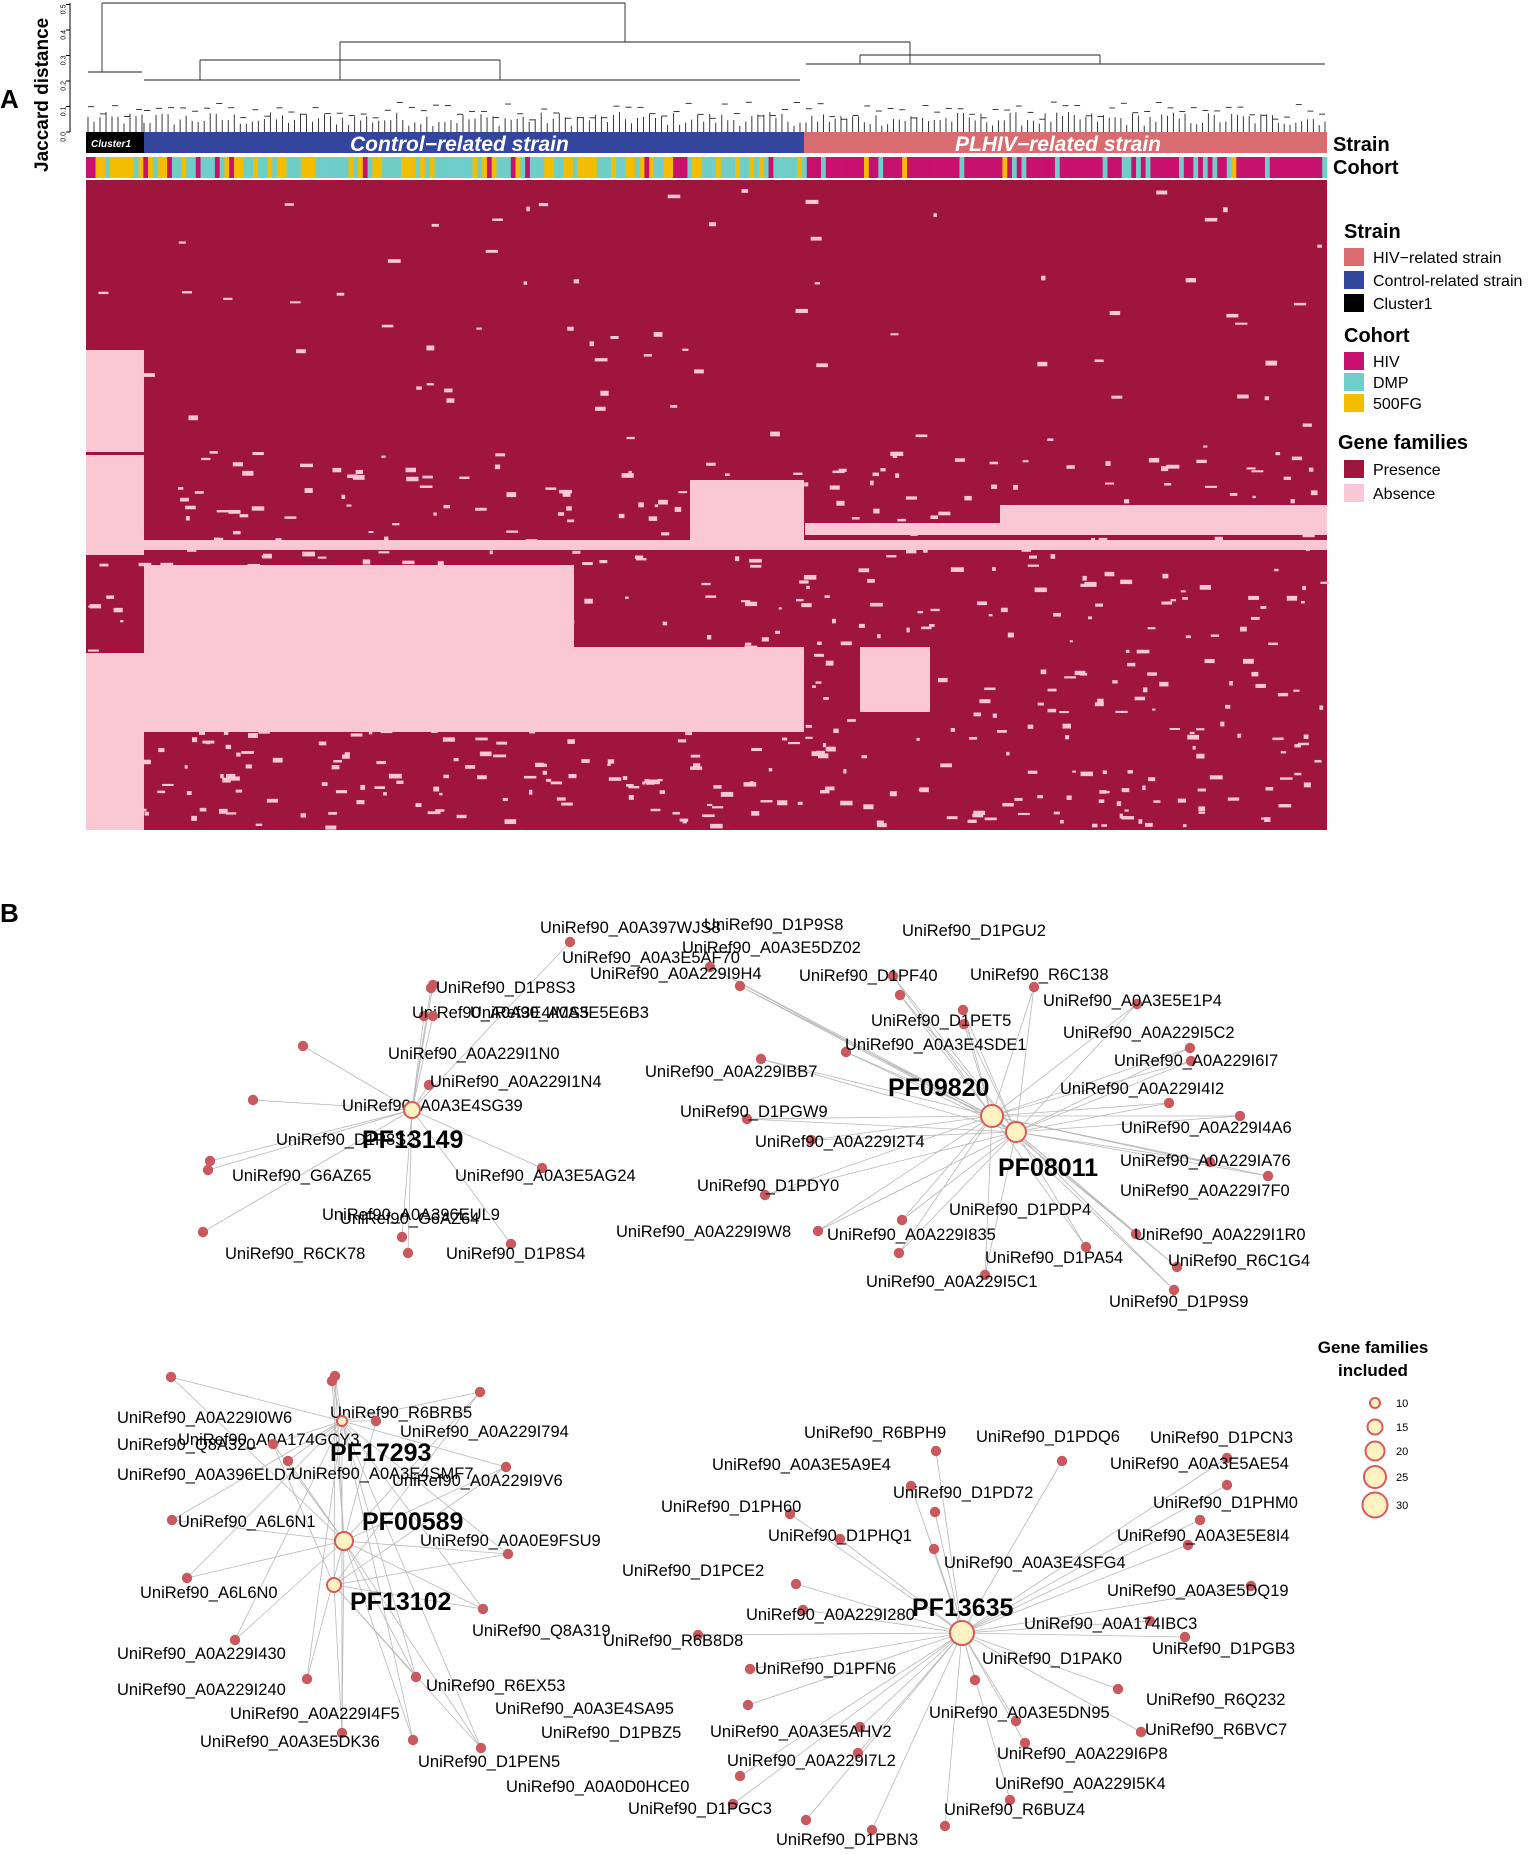 The height and width of the screenshot is (1854, 1533). I want to click on gene-node-label: UniRef90_A0A229I4F5, so click(315, 1714).